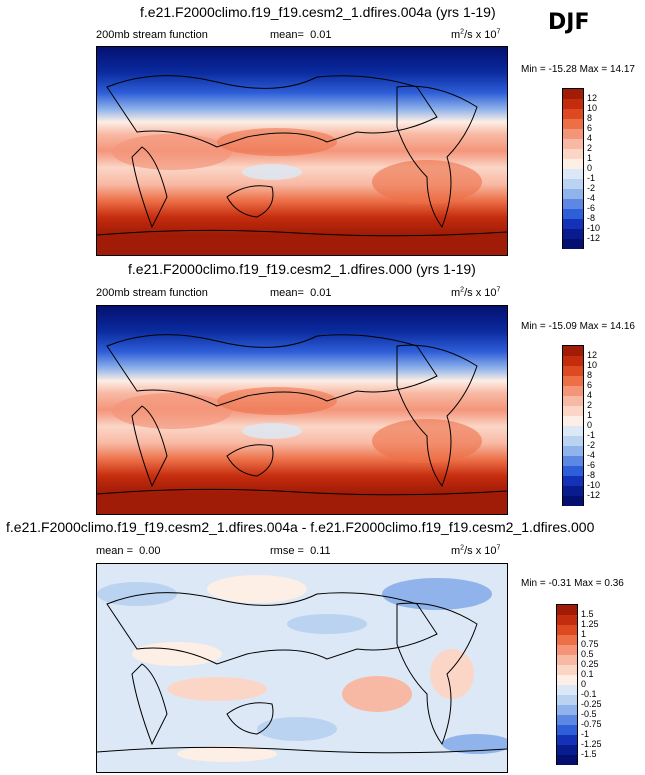  Describe the element at coordinates (277, 142) in the screenshot. I see `panel-1-anomaly-asia` at that location.